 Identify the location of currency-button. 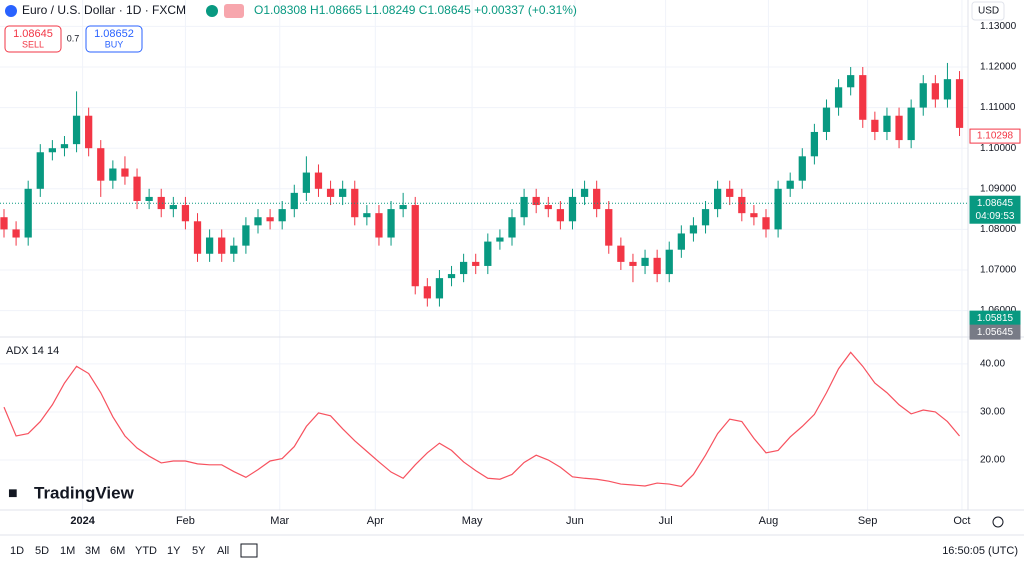
(988, 11).